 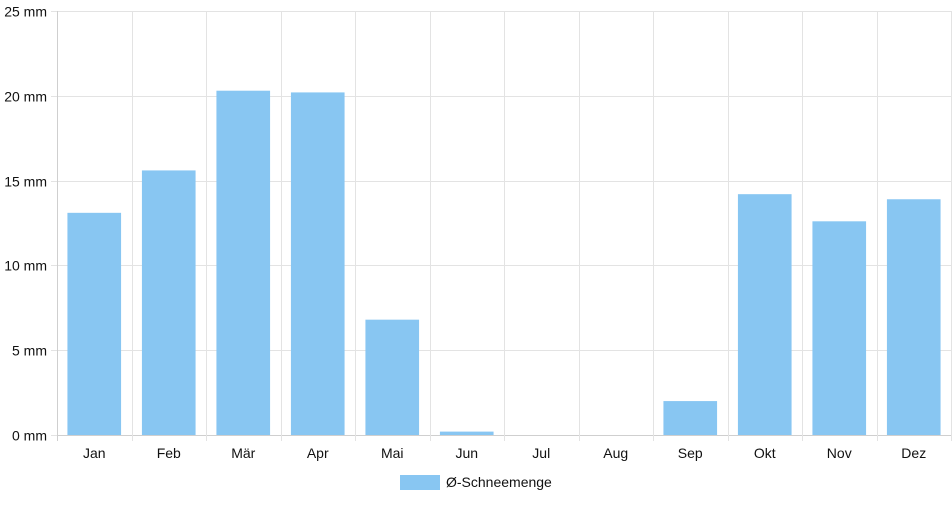 I want to click on legend-label: Ø-Schneemenge, so click(x=499, y=482).